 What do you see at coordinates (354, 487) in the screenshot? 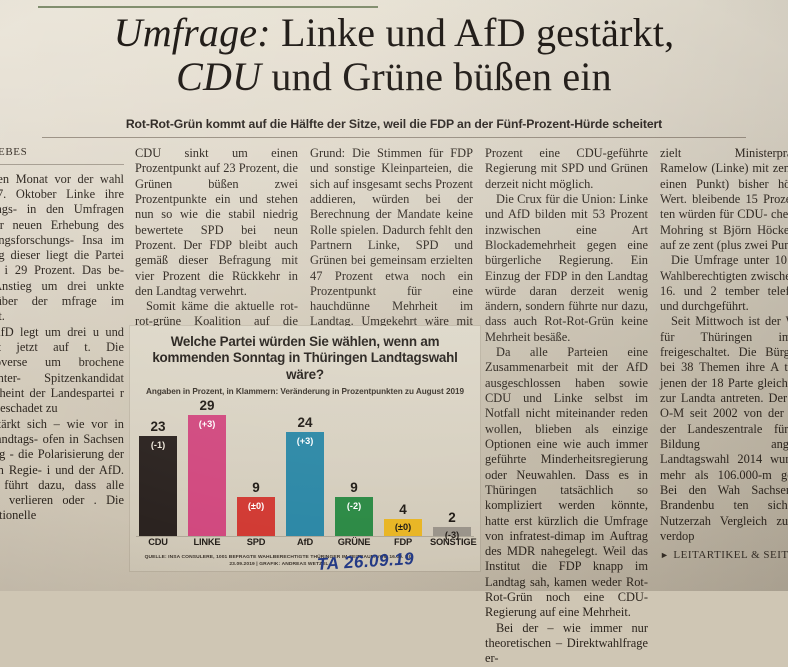
I see `bar-value-grüne: 9` at bounding box center [354, 487].